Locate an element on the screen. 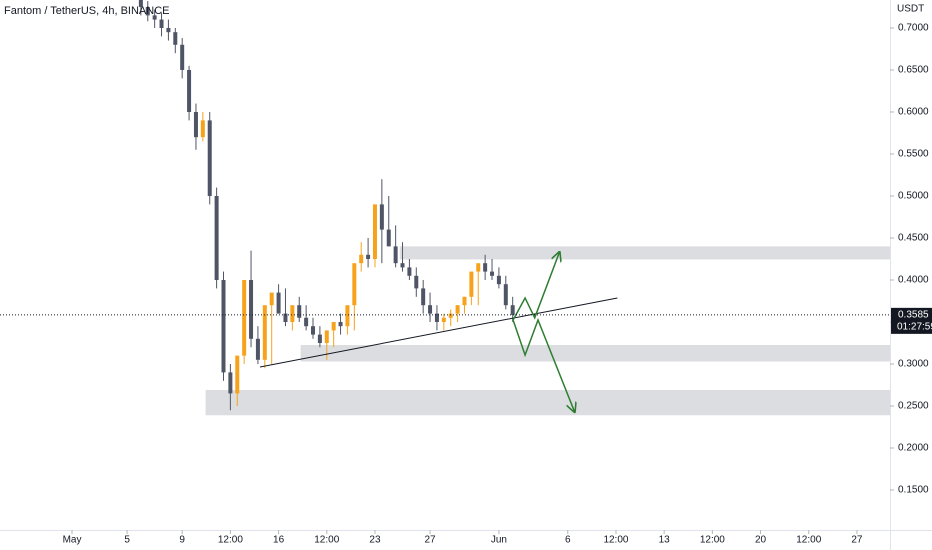 Image resolution: width=932 pixels, height=550 pixels. x-tick-label: 5 is located at coordinates (127, 540).